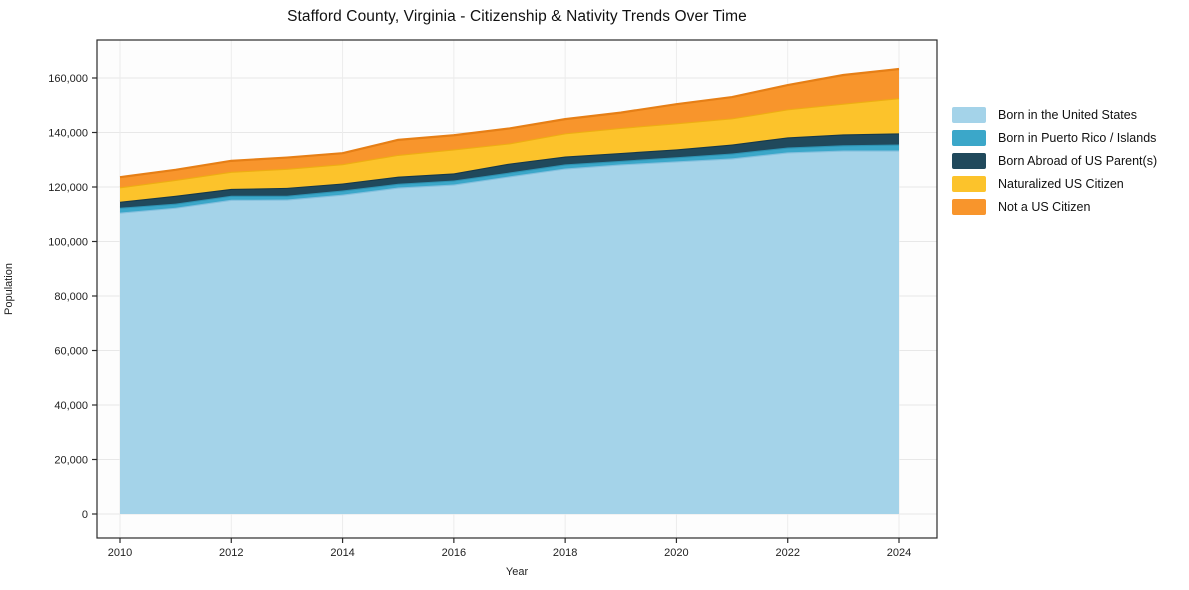 The width and height of the screenshot is (1189, 590). I want to click on legend-item: Naturalized US Citizen, so click(1054, 183).